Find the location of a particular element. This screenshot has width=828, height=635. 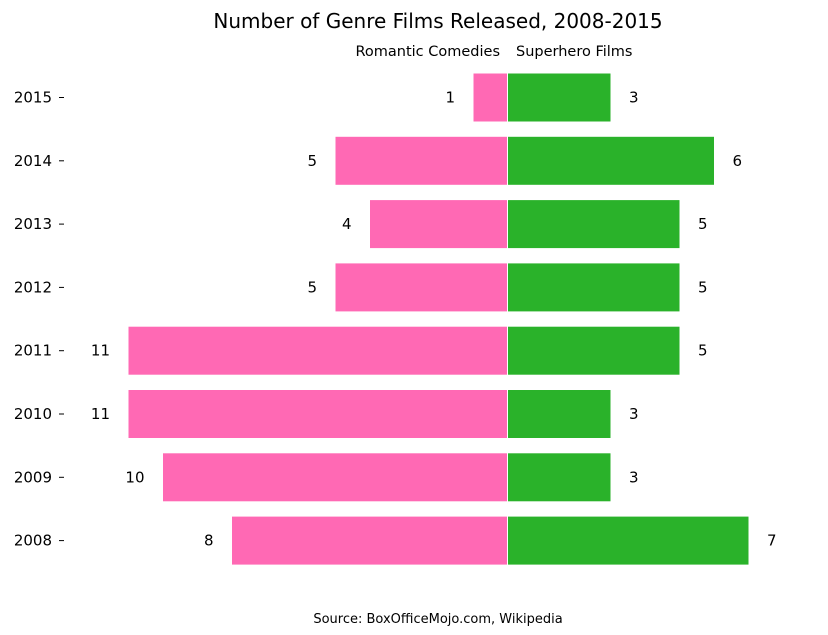

bar-superhero-films-2013 is located at coordinates (594, 224).